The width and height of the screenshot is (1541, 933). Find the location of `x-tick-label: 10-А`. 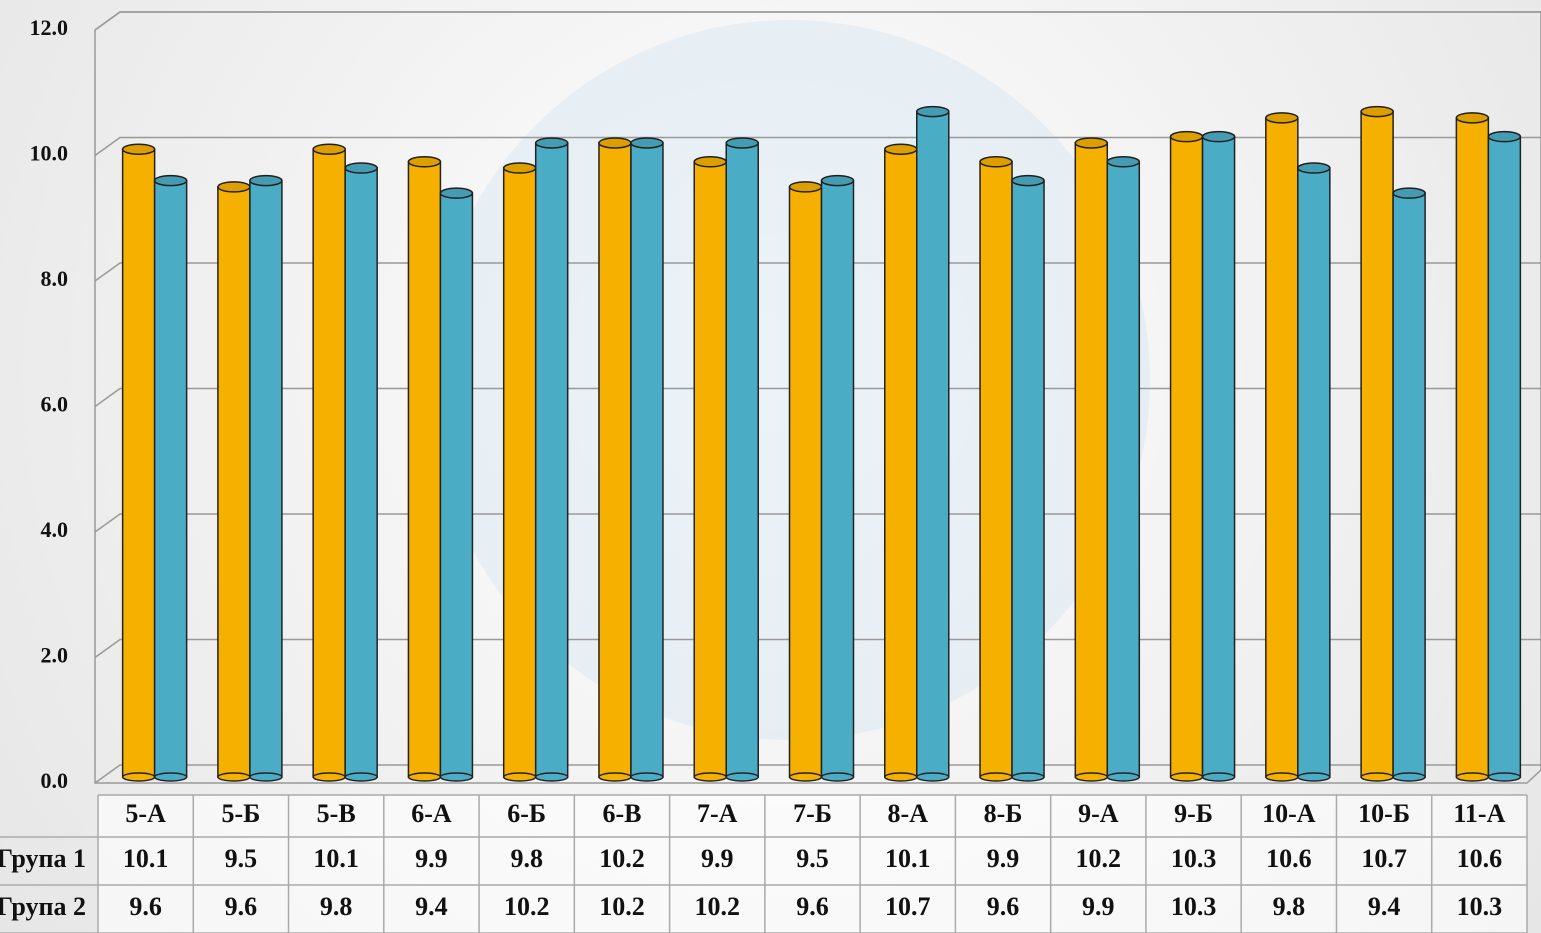

x-tick-label: 10-А is located at coordinates (1289, 813).